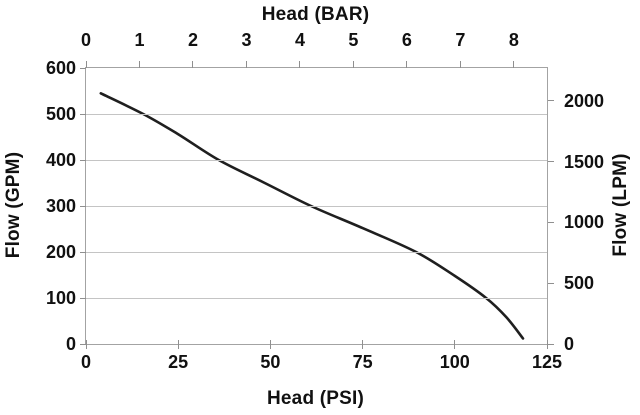  Describe the element at coordinates (60, 114) in the screenshot. I see `left-tick-label-gpm-500: 500` at that location.